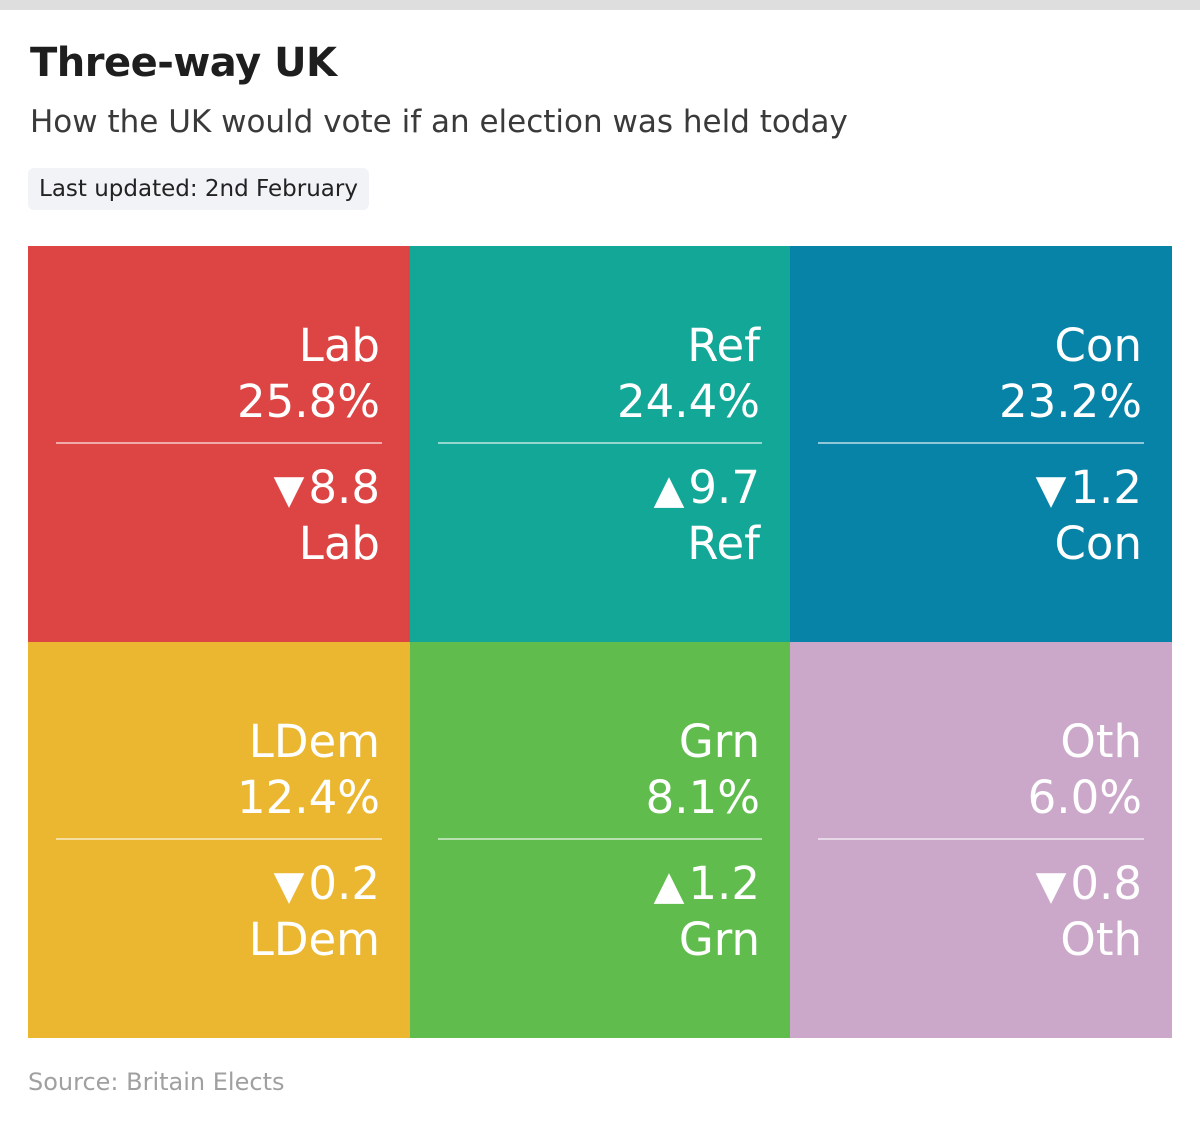 The height and width of the screenshot is (1128, 1200). Describe the element at coordinates (1070, 401) in the screenshot. I see `vote-share: 23.2%` at that location.